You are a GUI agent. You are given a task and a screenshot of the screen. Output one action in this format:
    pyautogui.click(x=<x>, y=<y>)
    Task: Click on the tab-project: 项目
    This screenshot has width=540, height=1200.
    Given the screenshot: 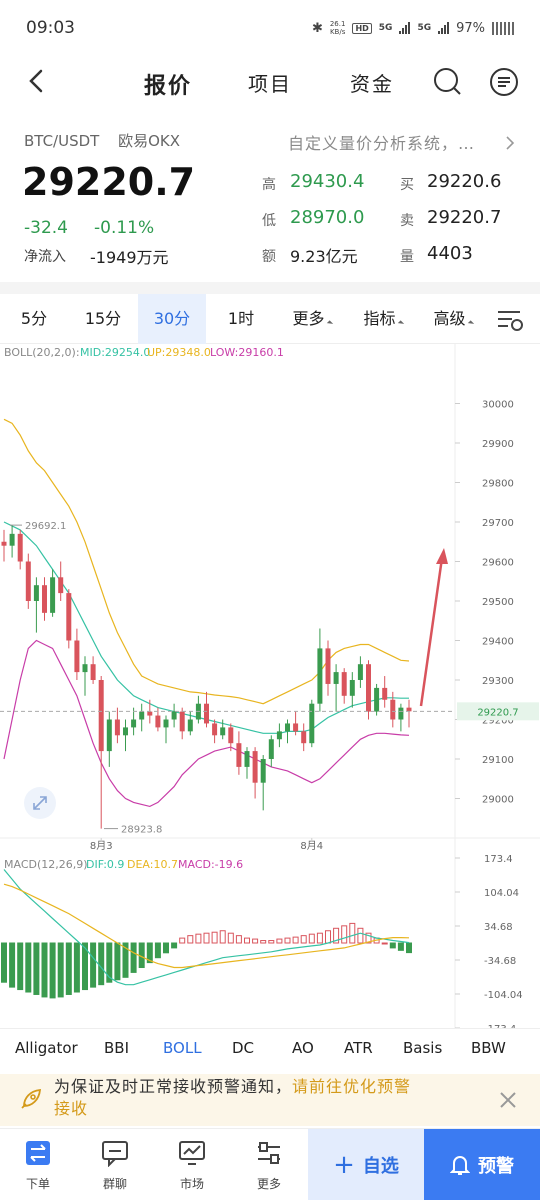 What is the action you would take?
    pyautogui.click(x=270, y=84)
    